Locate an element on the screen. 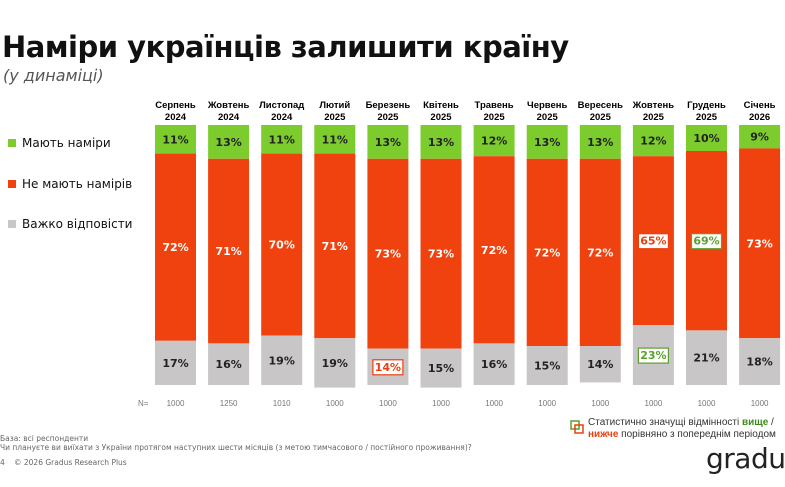 This screenshot has width=785, height=487. legend-label: Мають наміри is located at coordinates (66, 143).